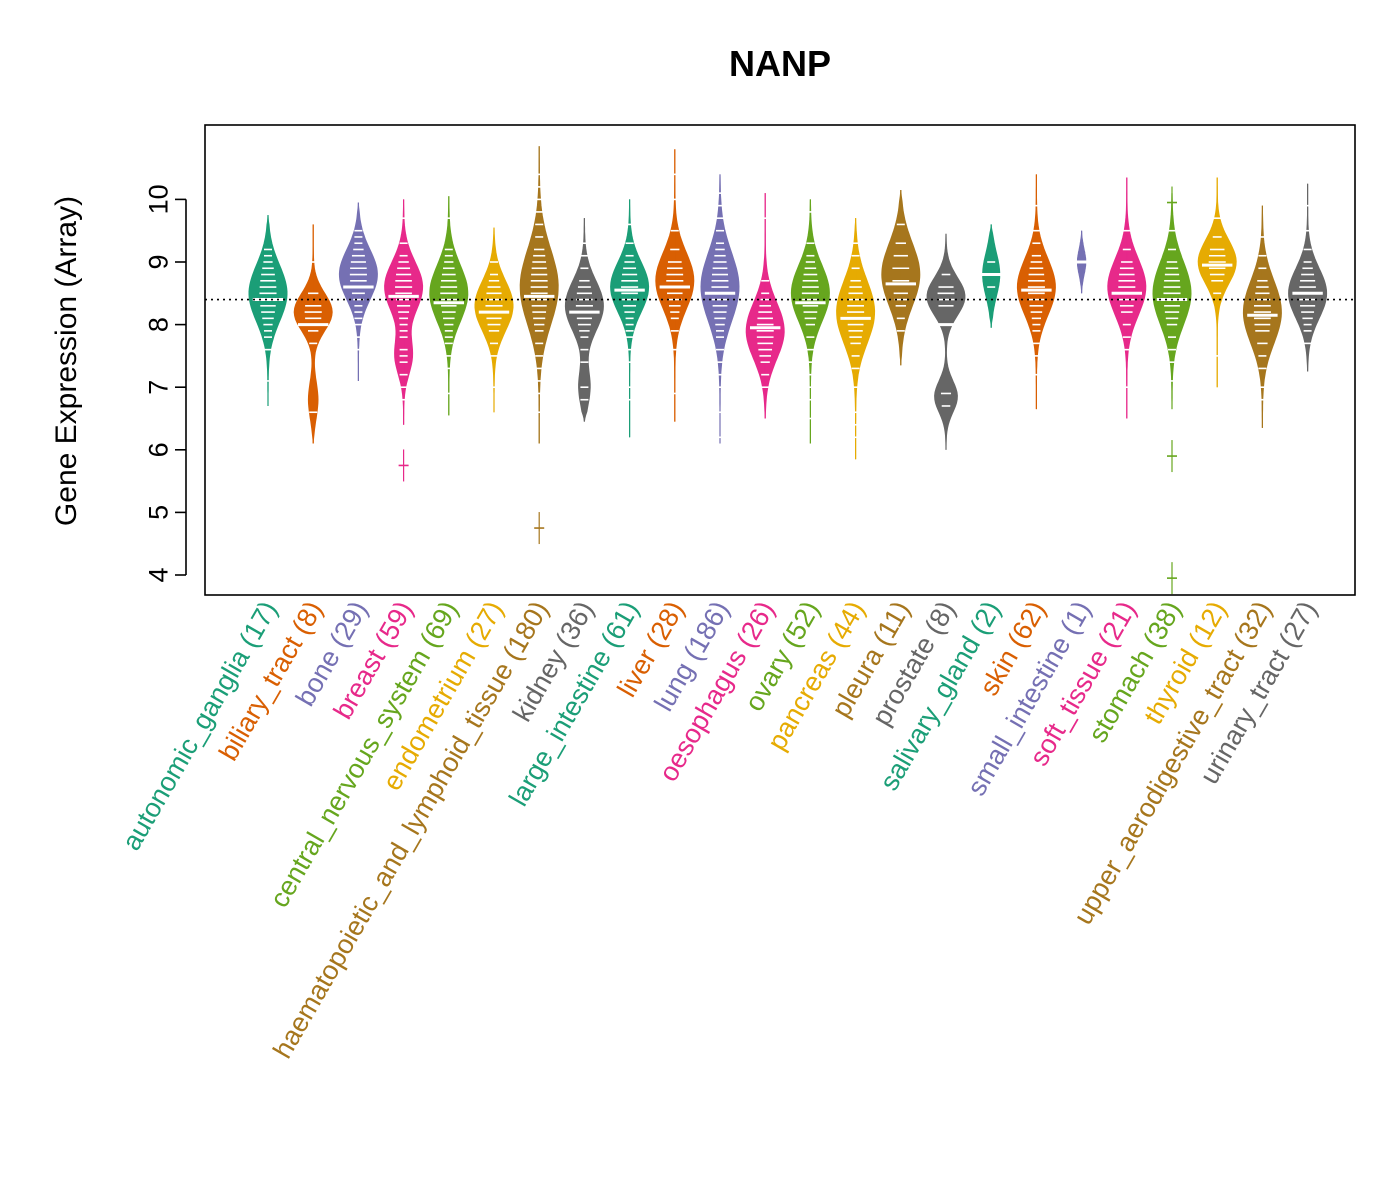 This screenshot has height=1200, width=1400. Describe the element at coordinates (780, 63) in the screenshot. I see `chart-title: NANP` at that location.